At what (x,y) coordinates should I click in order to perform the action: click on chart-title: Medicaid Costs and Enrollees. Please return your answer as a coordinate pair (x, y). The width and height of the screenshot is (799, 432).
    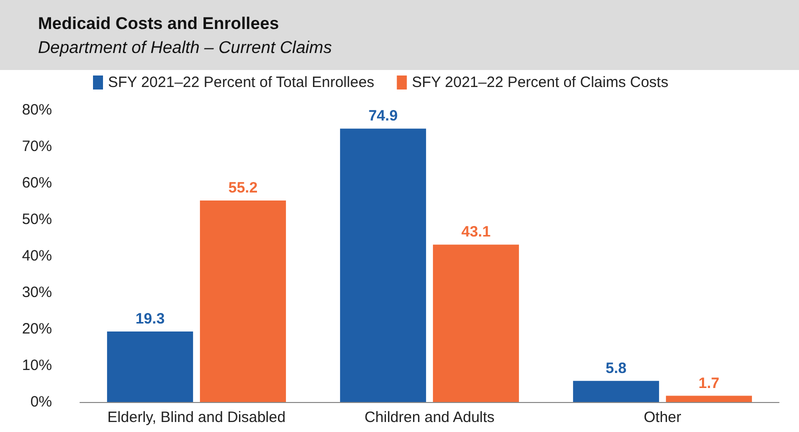
    Looking at the image, I should click on (159, 24).